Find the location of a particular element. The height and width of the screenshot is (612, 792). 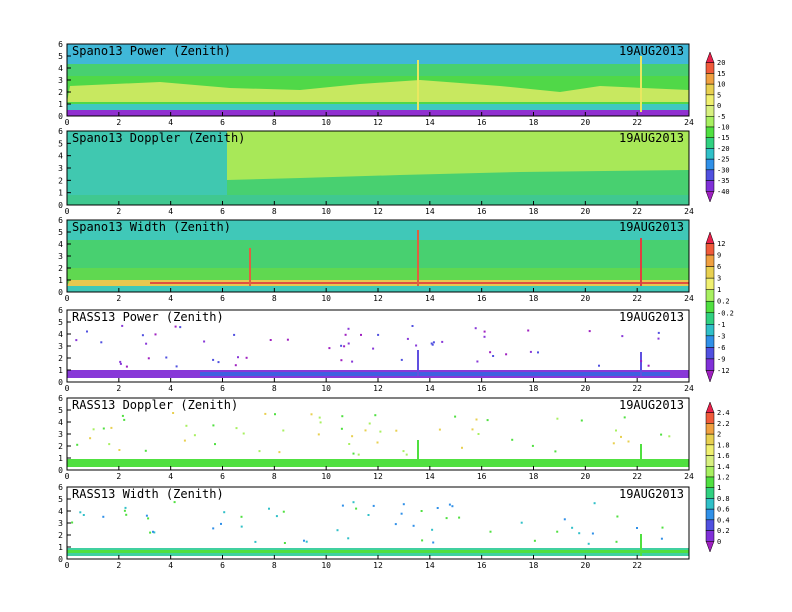

colorbar-label: -3 is located at coordinates (721, 336).